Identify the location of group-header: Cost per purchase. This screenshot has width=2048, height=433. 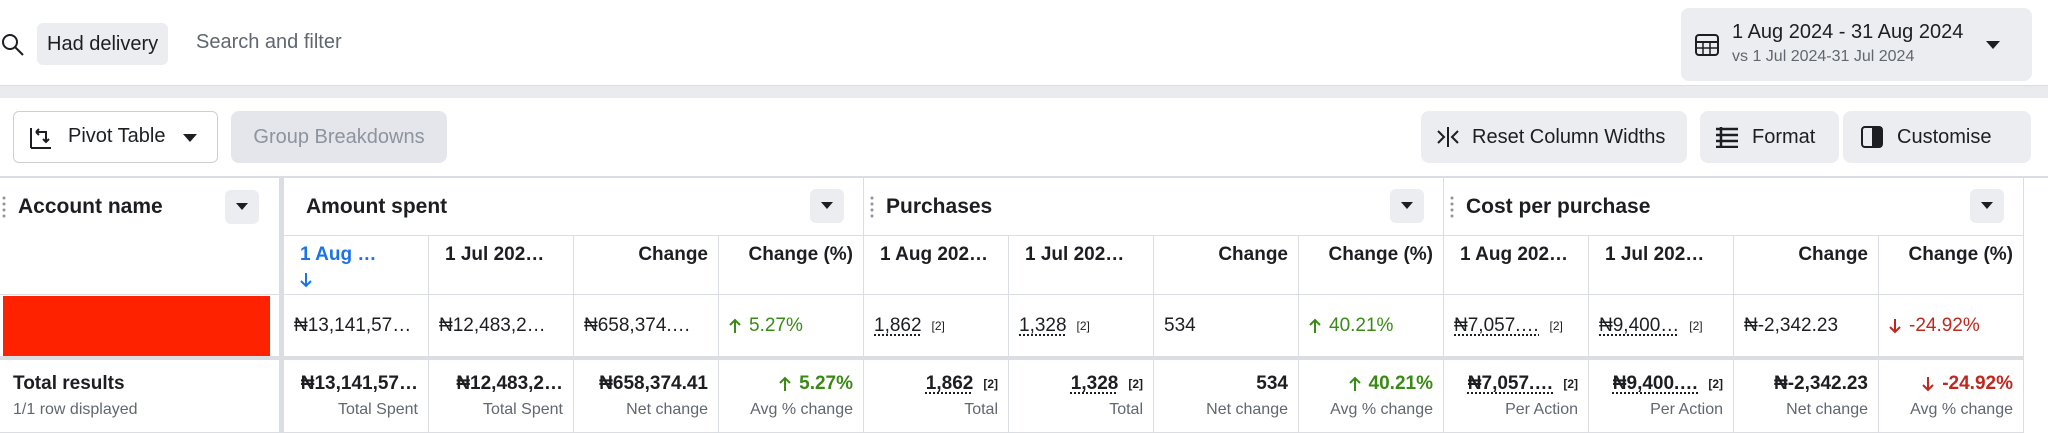
(1734, 207).